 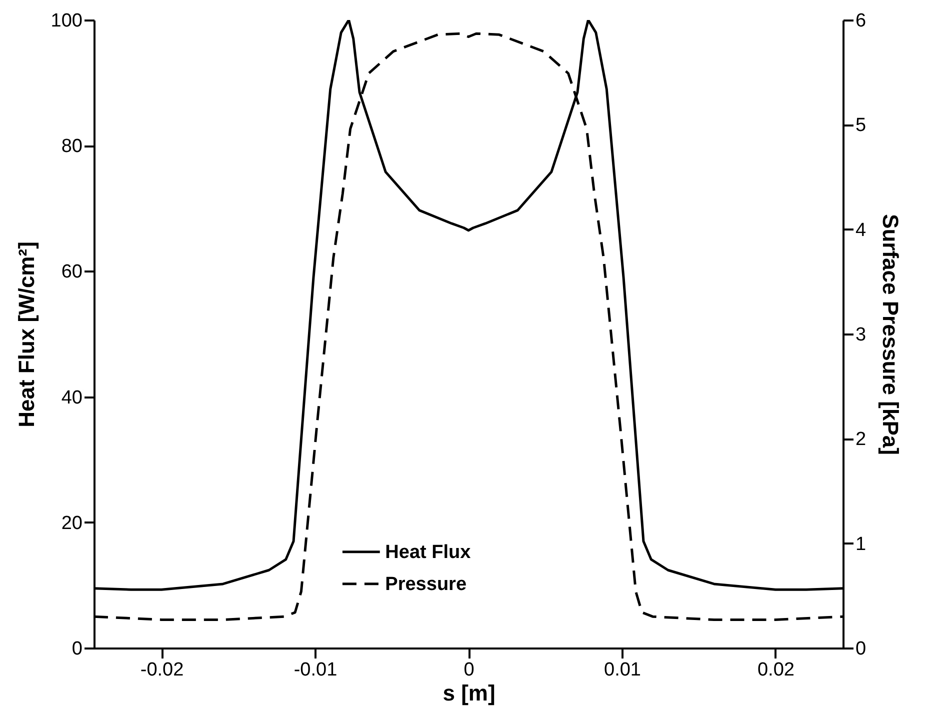 What do you see at coordinates (316, 670) in the screenshot?
I see `x-tick-label: -0.01` at bounding box center [316, 670].